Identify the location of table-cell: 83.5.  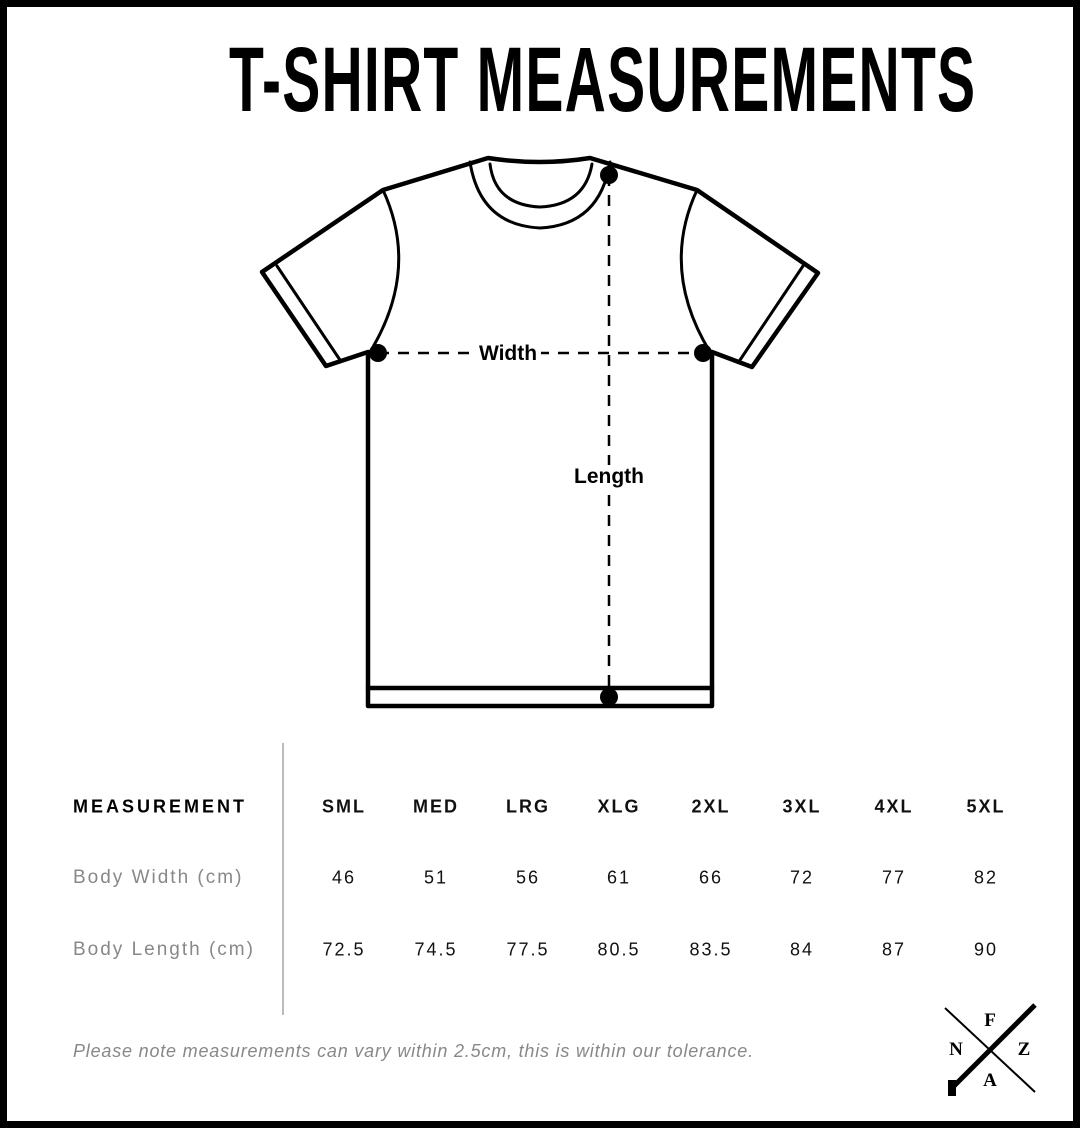
(711, 949).